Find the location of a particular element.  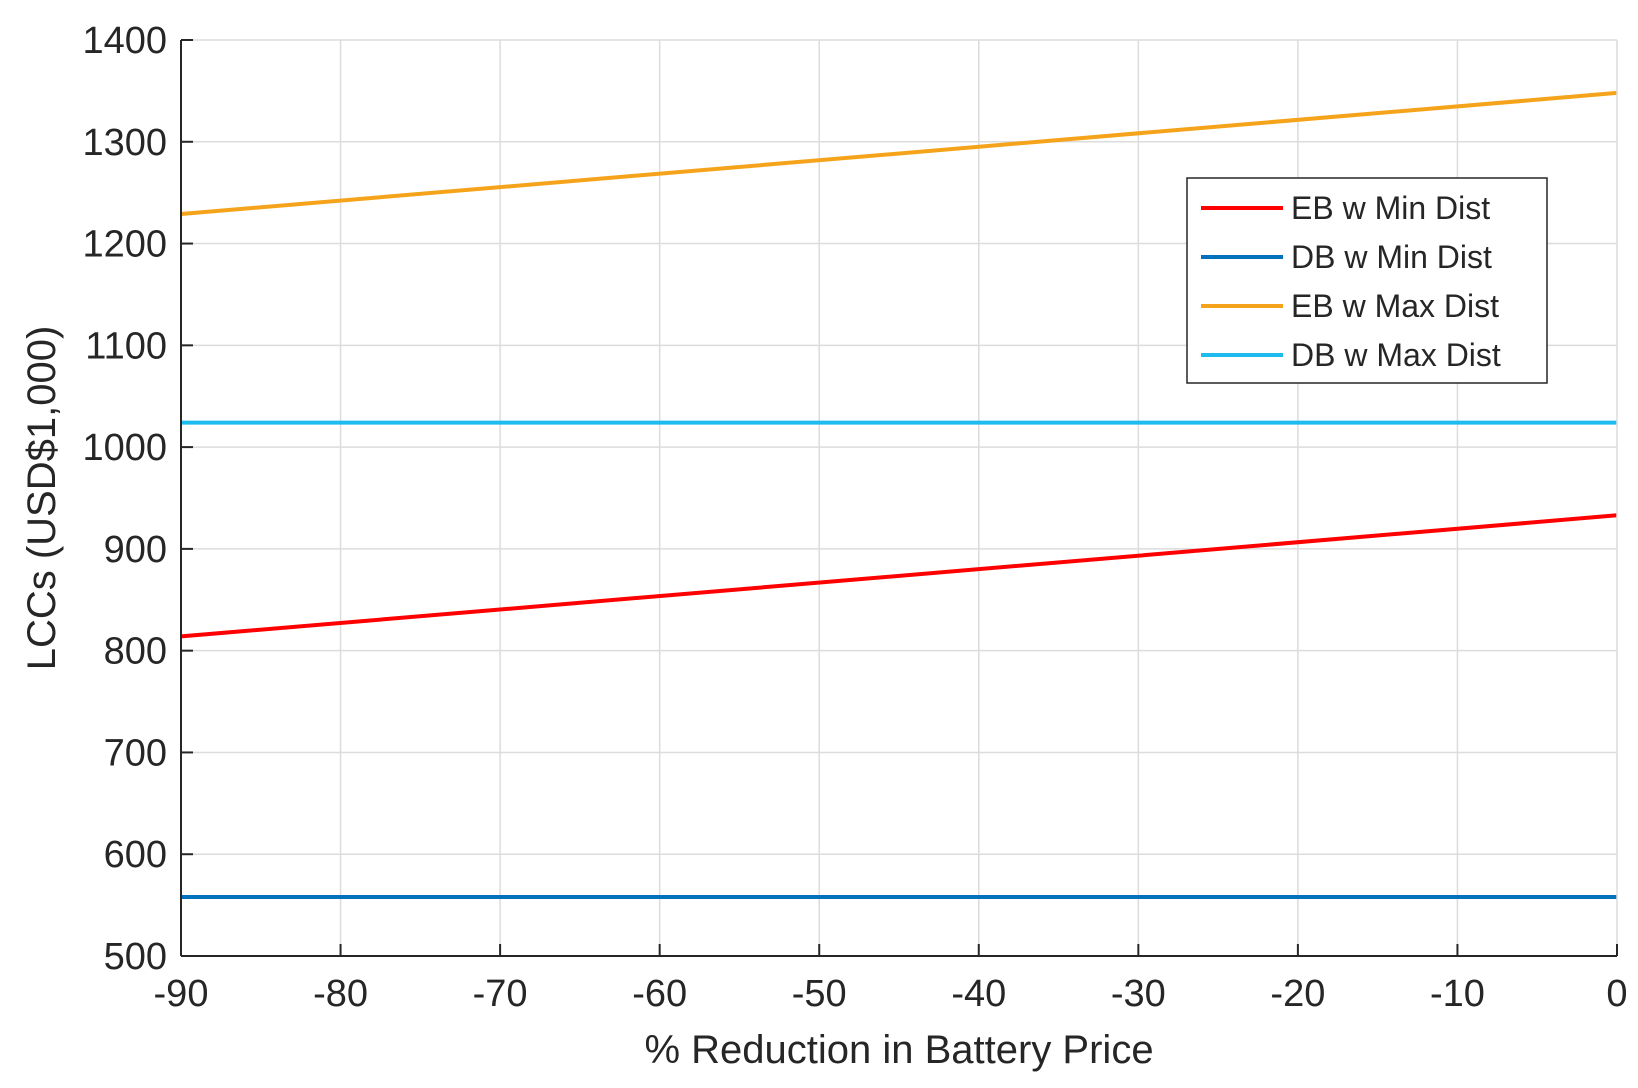

y-tick-label: 600 is located at coordinates (135, 855).